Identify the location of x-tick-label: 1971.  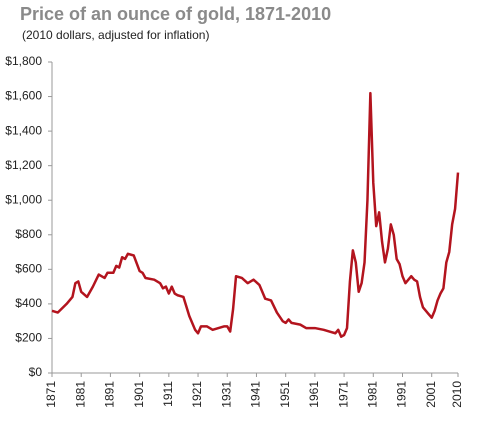
(343, 394).